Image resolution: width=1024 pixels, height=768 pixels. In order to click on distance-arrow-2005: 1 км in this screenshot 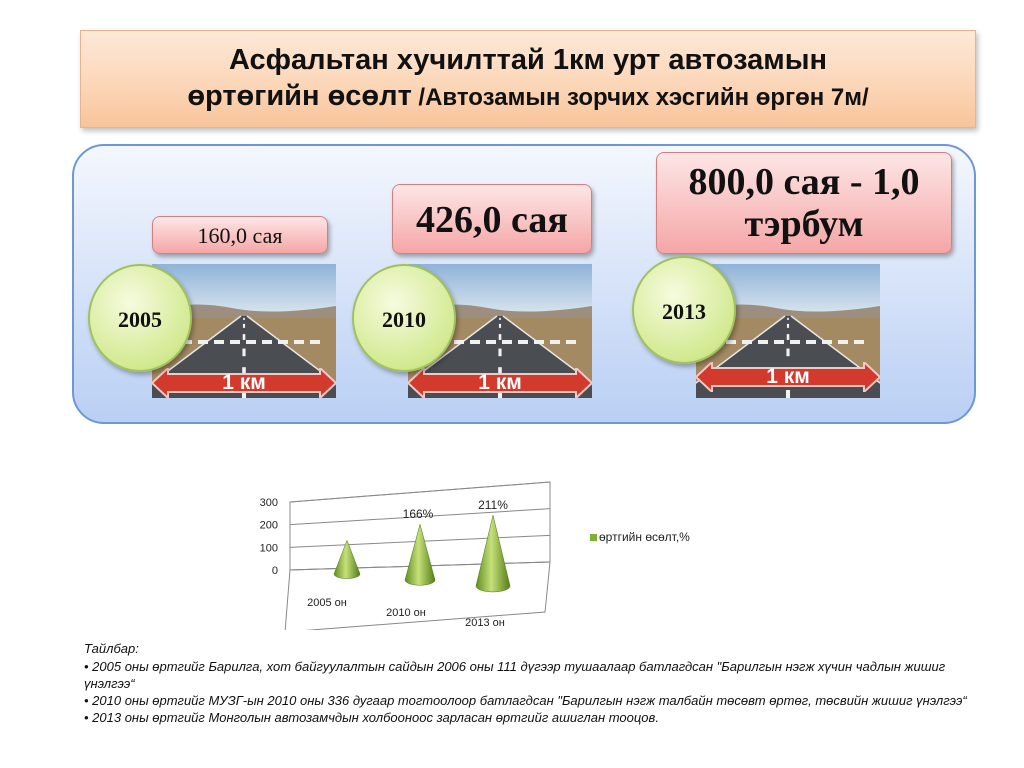, I will do `click(244, 383)`.